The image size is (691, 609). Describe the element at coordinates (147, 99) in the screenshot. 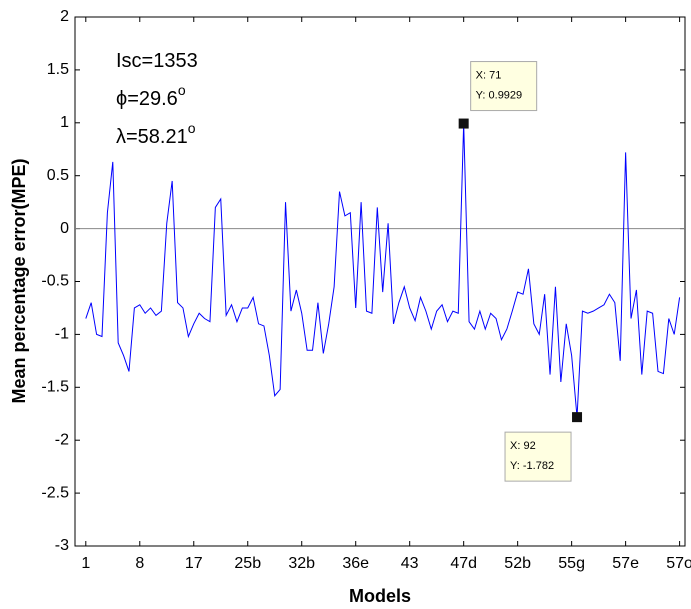

I see `annotation-text: ϕ=29.6` at that location.